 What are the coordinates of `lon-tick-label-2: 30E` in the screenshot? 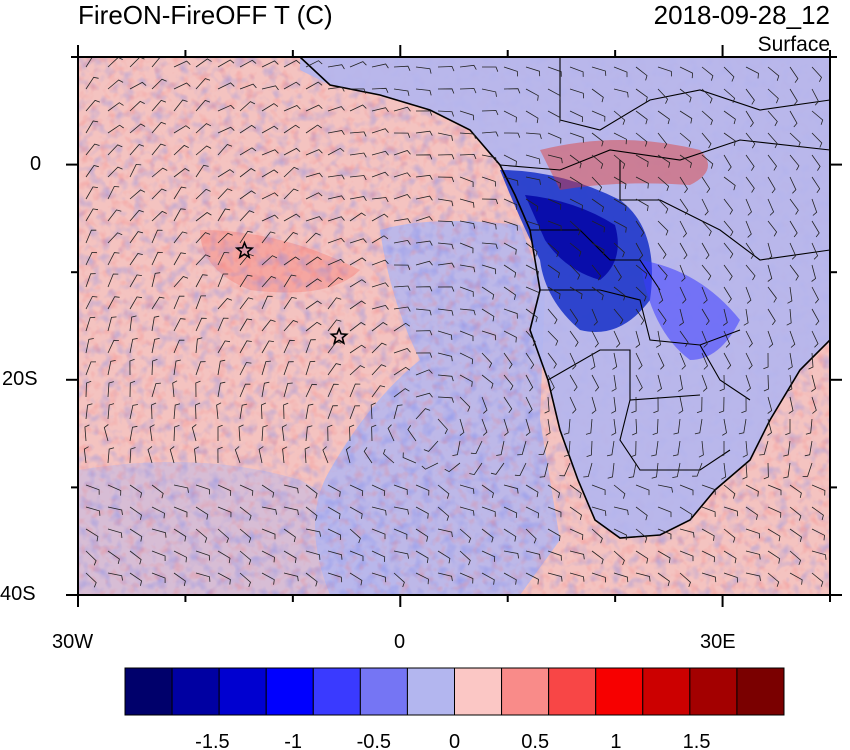 It's located at (718, 642).